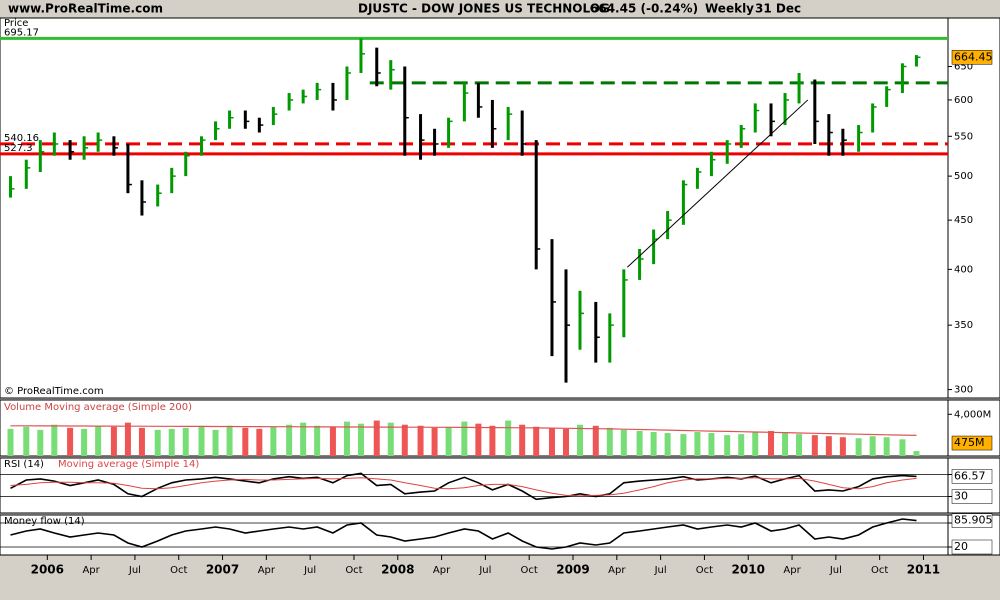  What do you see at coordinates (972, 414) in the screenshot?
I see `y-tick-label: 4,000M` at bounding box center [972, 414].